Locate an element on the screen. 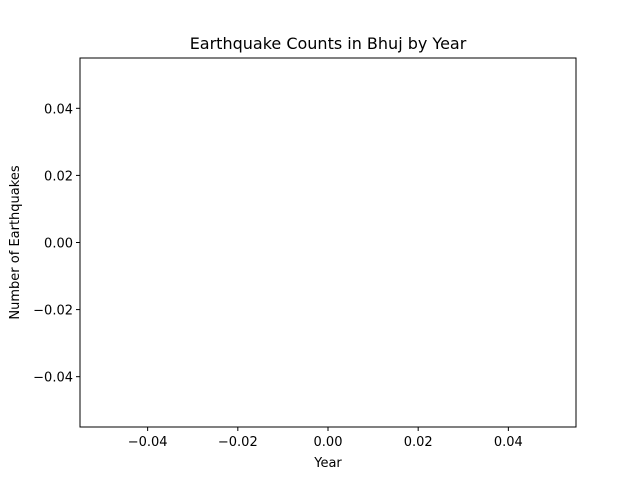 Image resolution: width=640 pixels, height=480 pixels. x-axis-ticks: −0.04 −0.02 0.00 0.02 0.04 is located at coordinates (325, 438).